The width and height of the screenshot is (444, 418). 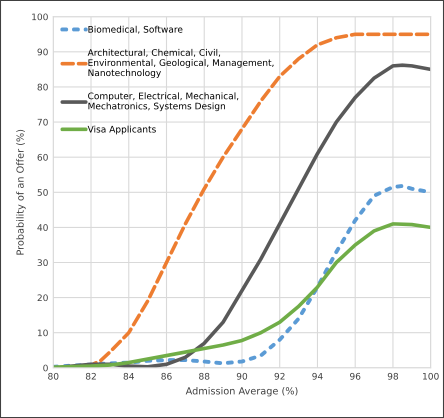 I want to click on x-axis-title: Admission Average (%), so click(x=242, y=391).